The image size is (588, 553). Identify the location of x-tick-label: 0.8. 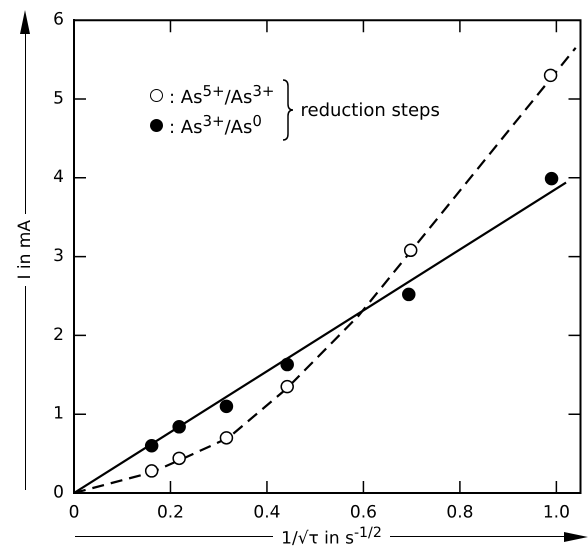
(460, 512).